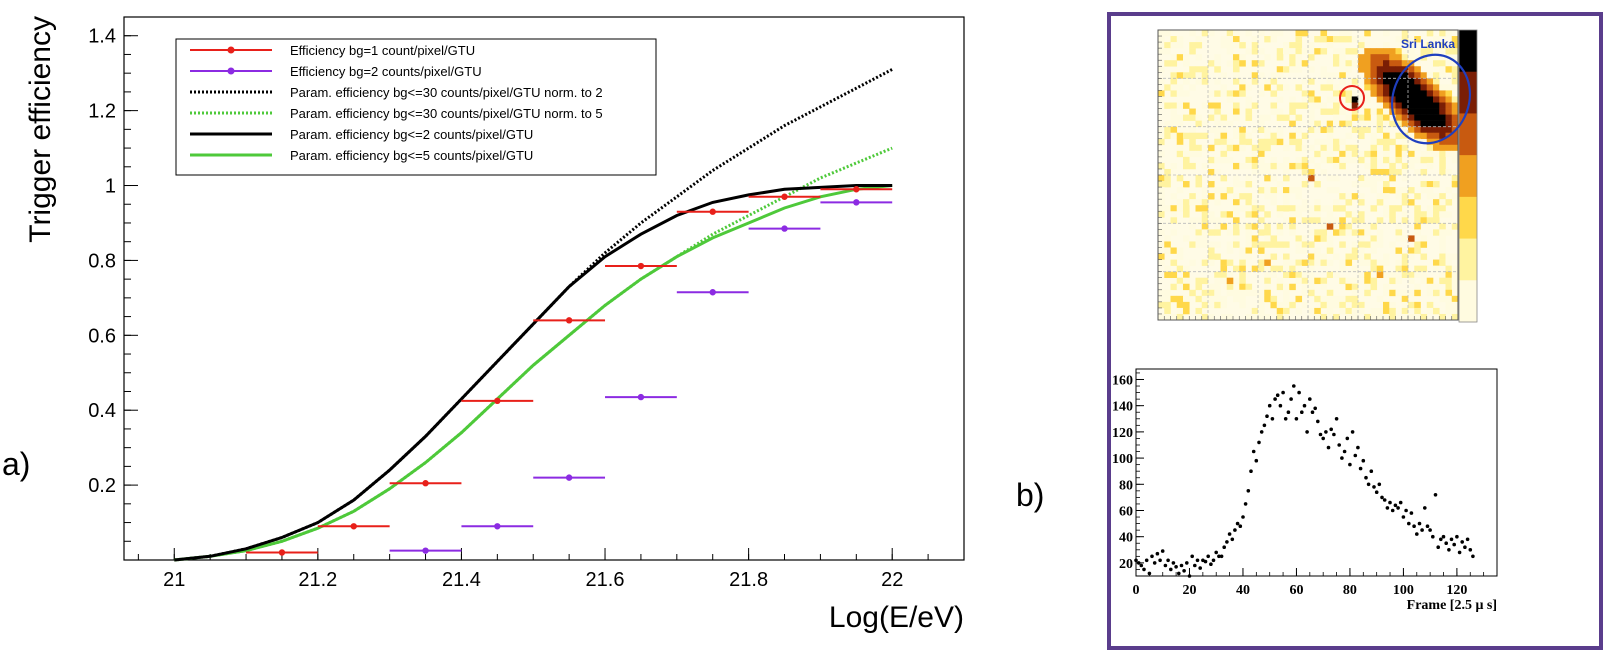 This screenshot has height=662, width=1618. What do you see at coordinates (1411, 238) in the screenshot?
I see `bright-pixel` at bounding box center [1411, 238].